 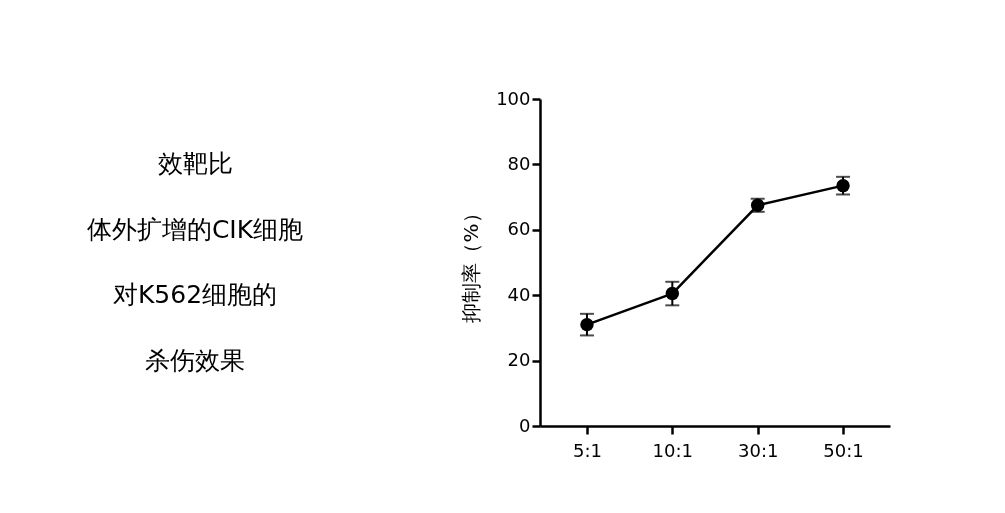 What do you see at coordinates (519, 163) in the screenshot?
I see `y-tick-label: 80` at bounding box center [519, 163].